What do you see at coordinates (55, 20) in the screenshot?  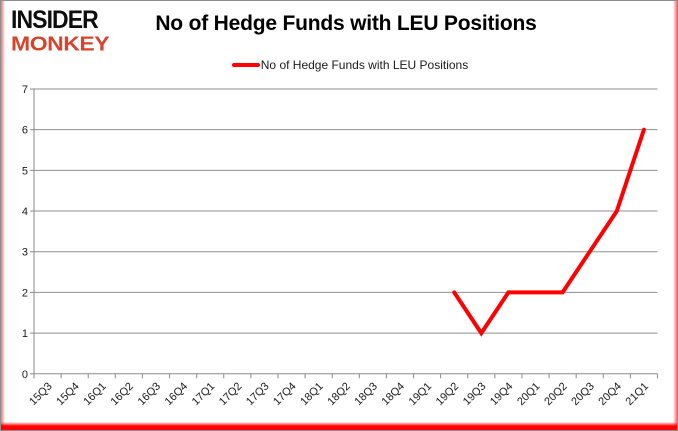 I see `logo-text-insider: INSIDER` at bounding box center [55, 20].